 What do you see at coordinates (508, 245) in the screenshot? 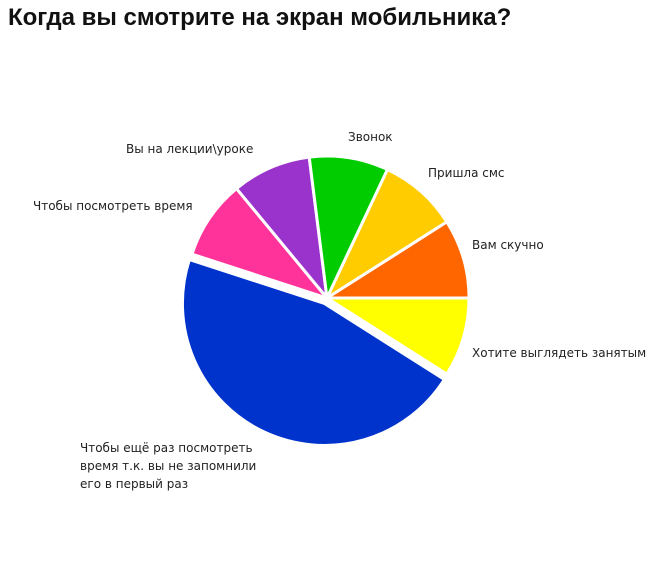
I see `slice-label: Вам скучно` at bounding box center [508, 245].